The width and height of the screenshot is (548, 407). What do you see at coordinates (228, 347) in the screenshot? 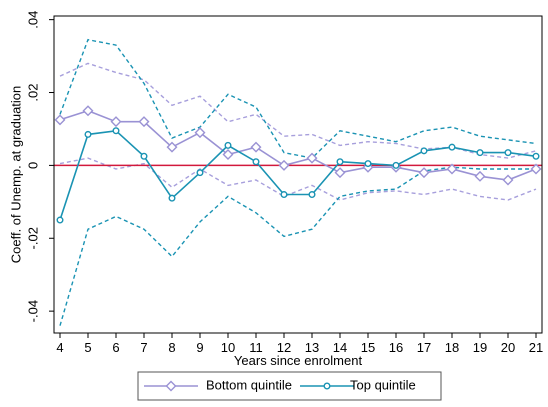
I see `x-tick-label: 10` at bounding box center [228, 347].